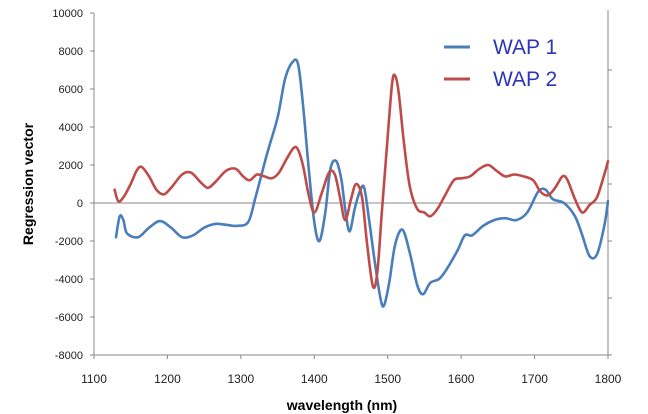 The image size is (648, 414). I want to click on x-tick-label: 1500, so click(387, 379).